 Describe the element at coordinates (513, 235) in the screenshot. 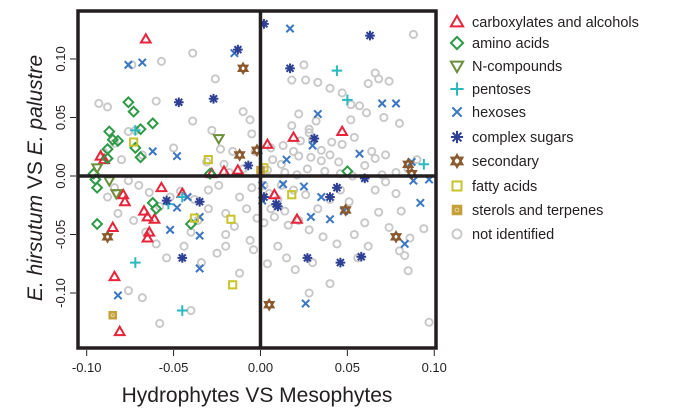

I see `legend-label: not identified` at that location.